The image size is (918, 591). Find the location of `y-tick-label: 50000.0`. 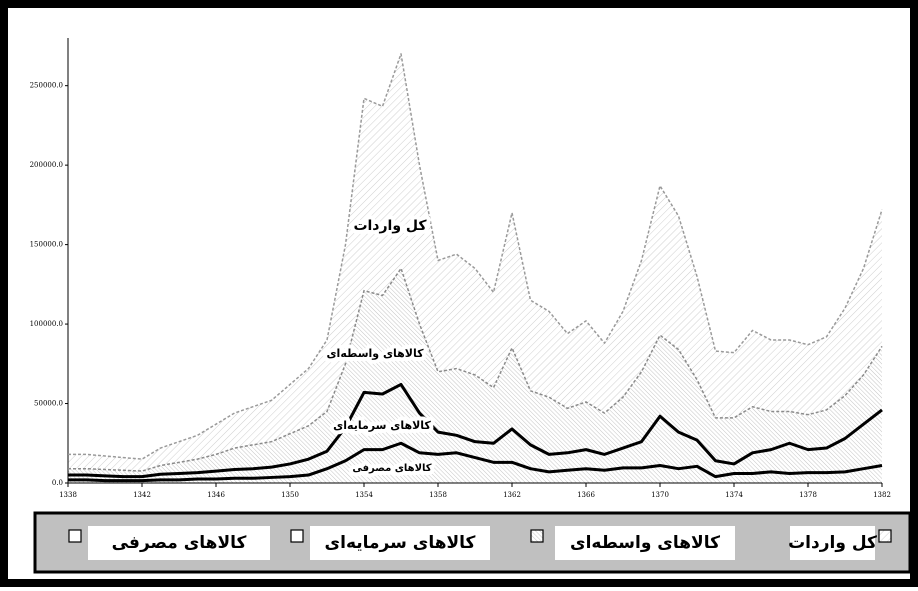

y-tick-label: 50000.0 is located at coordinates (48, 404).